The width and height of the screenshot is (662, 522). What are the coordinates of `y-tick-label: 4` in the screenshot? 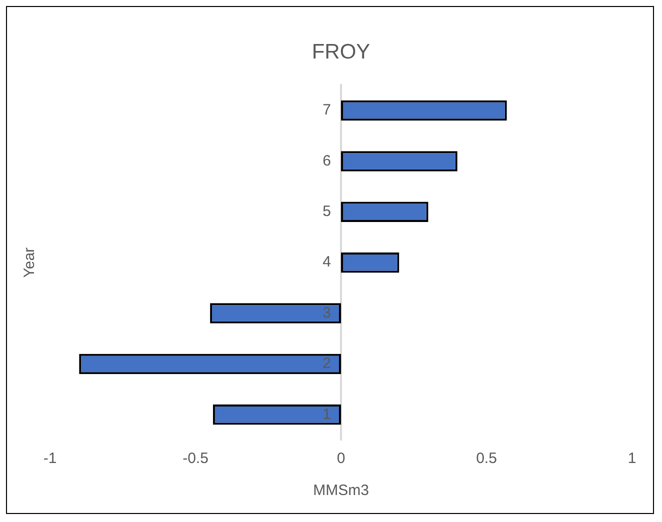 It's located at (326, 262).